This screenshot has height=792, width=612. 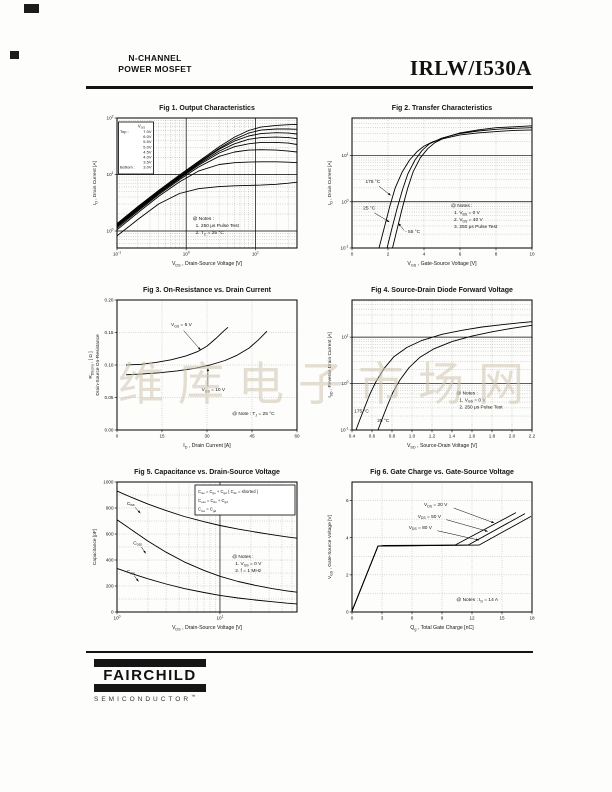 I want to click on svg-text: 4.5V, so click(x=147, y=151).